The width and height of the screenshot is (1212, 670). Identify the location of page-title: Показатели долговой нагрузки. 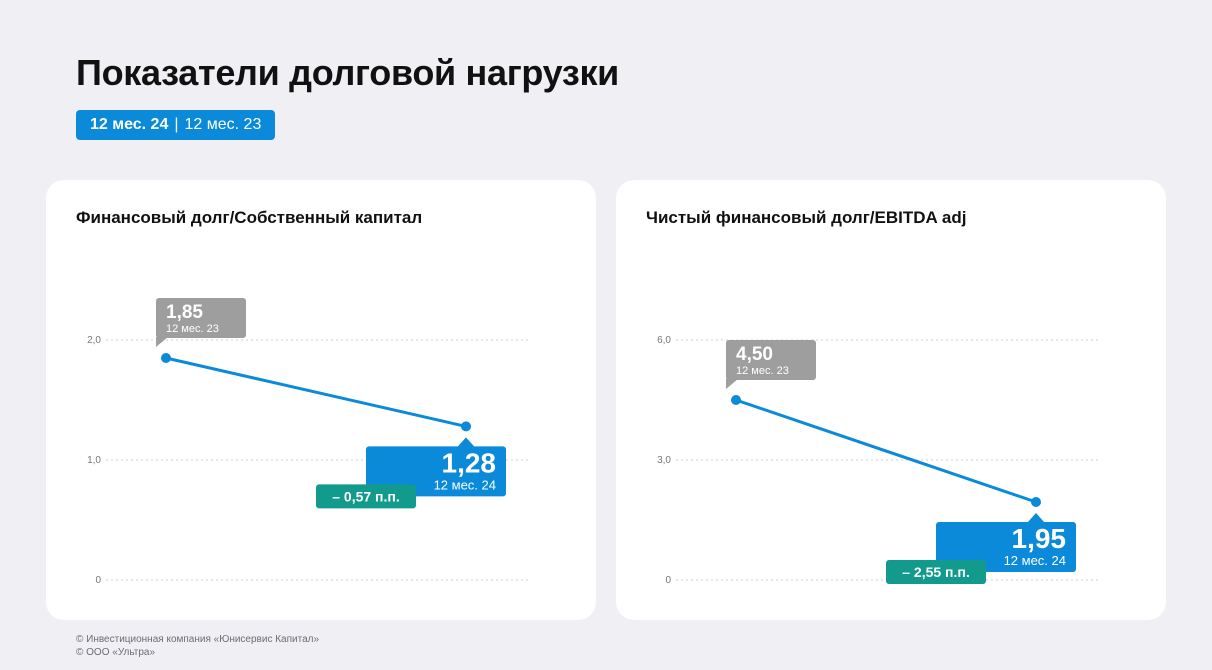
(348, 72).